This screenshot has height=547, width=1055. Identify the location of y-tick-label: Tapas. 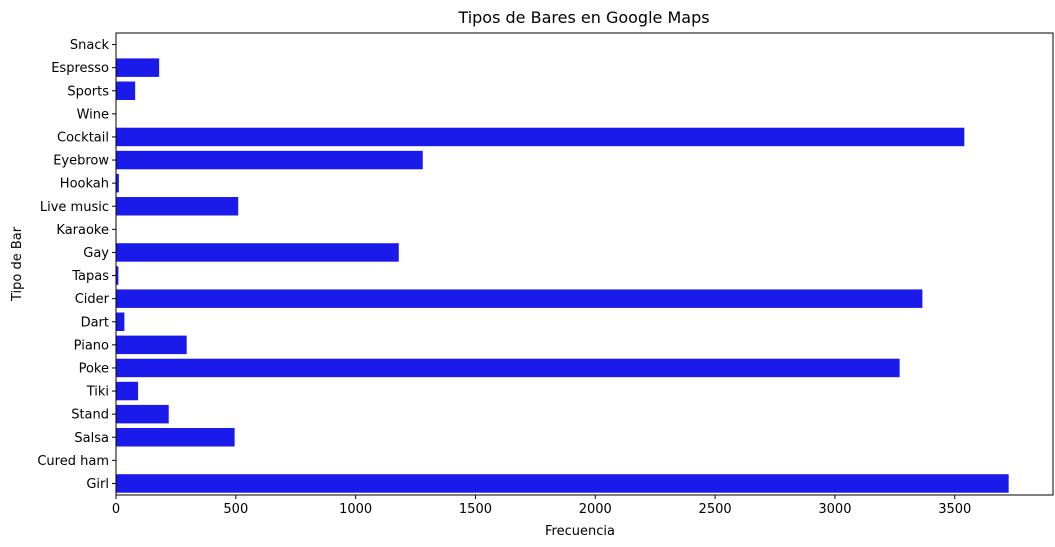
(90, 276).